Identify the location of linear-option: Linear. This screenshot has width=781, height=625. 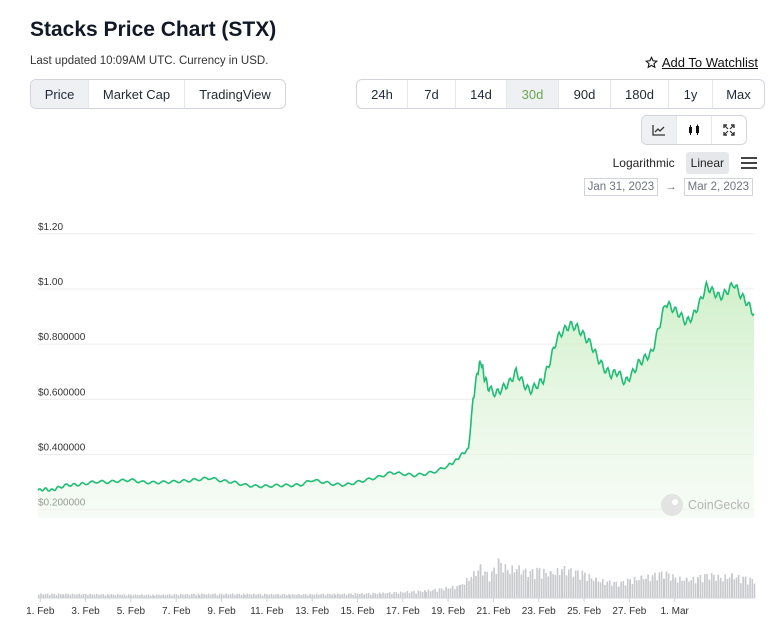
(707, 163).